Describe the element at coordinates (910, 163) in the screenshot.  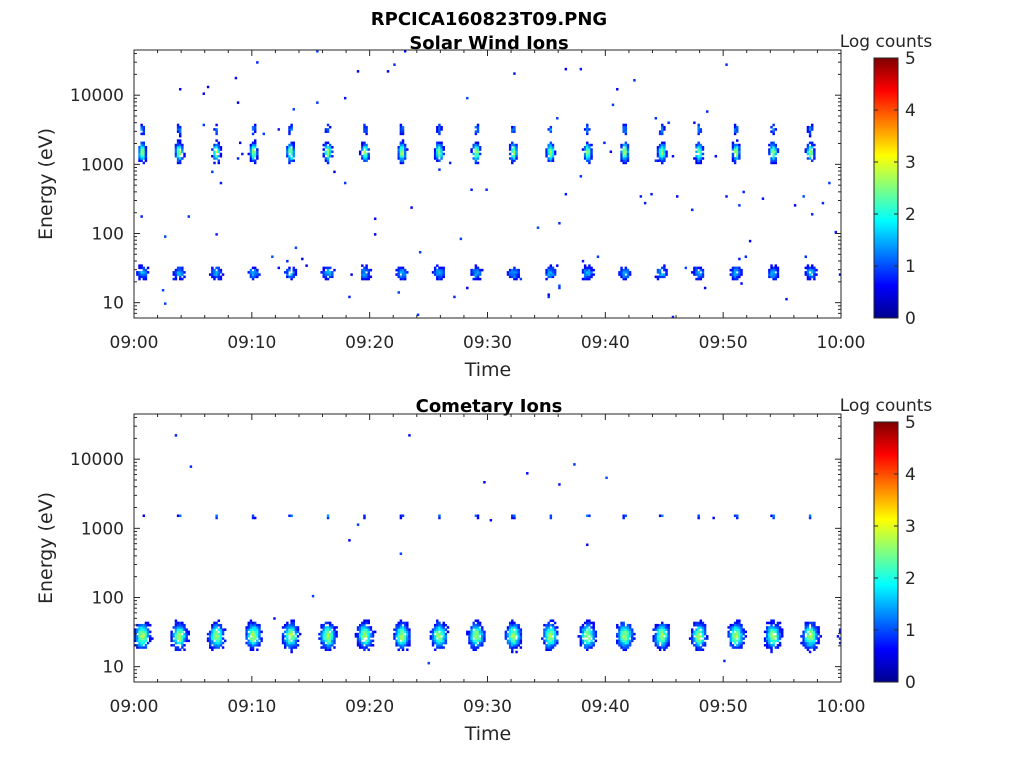
I see `colorbar-tick-label: 3` at that location.